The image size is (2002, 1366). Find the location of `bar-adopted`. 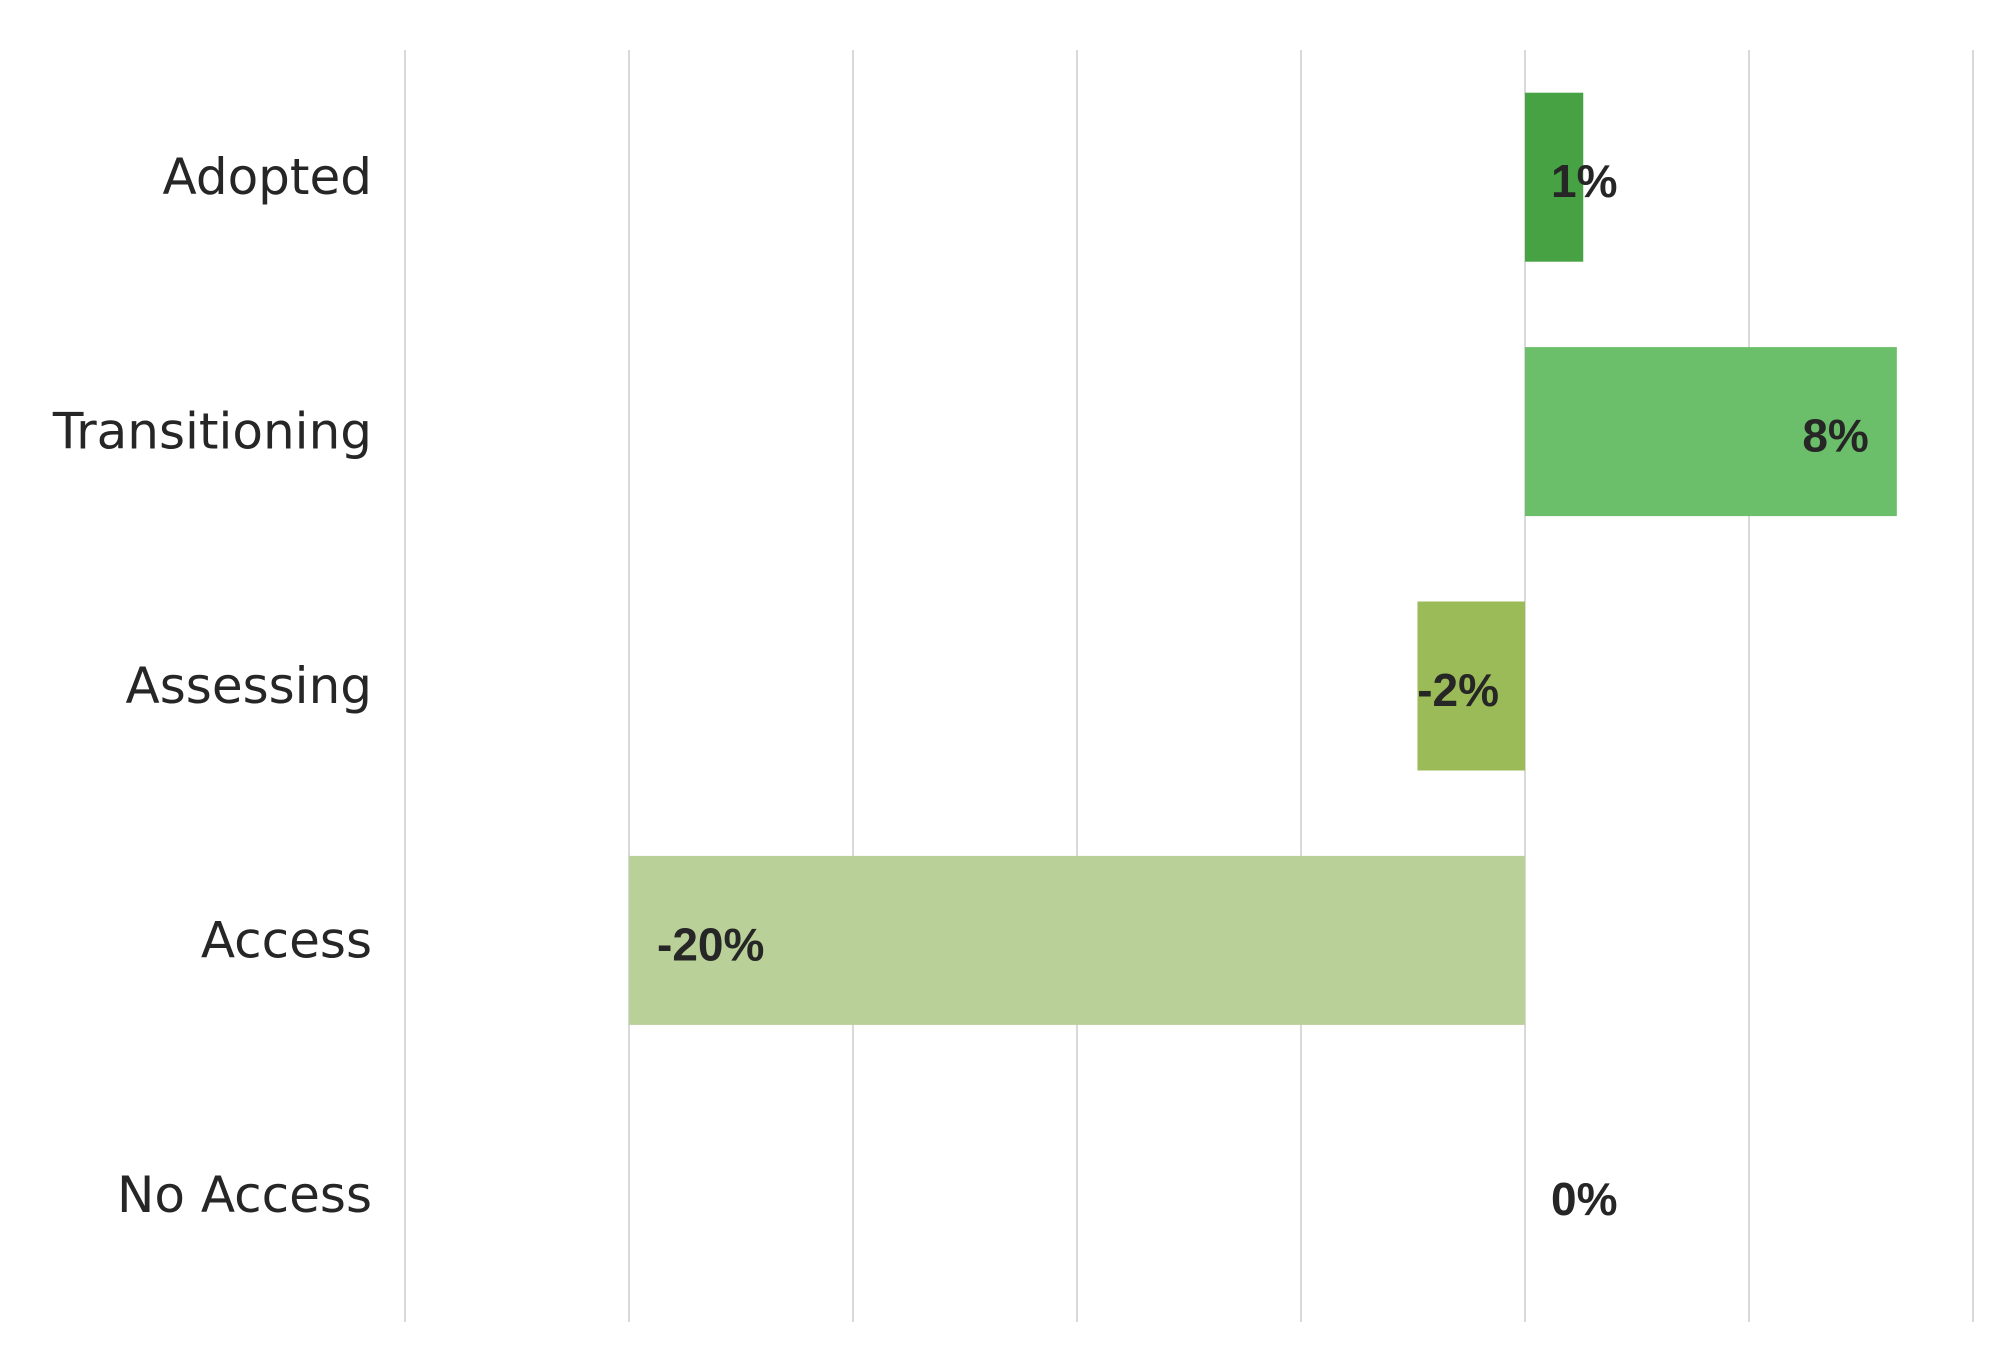

bar-adopted is located at coordinates (1554, 177).